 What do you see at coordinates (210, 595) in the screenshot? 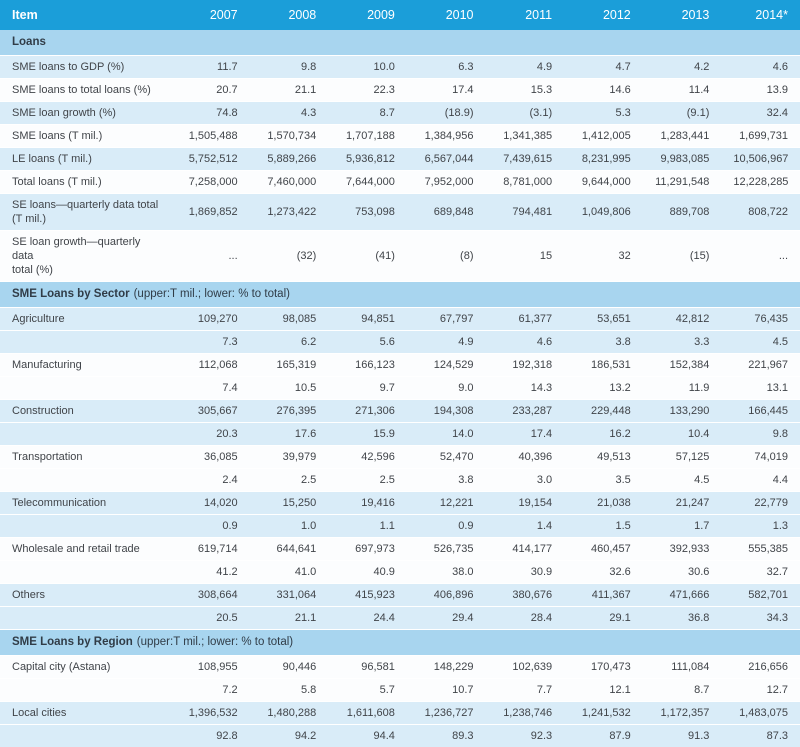
I see `cell-value: 308,664` at bounding box center [210, 595].